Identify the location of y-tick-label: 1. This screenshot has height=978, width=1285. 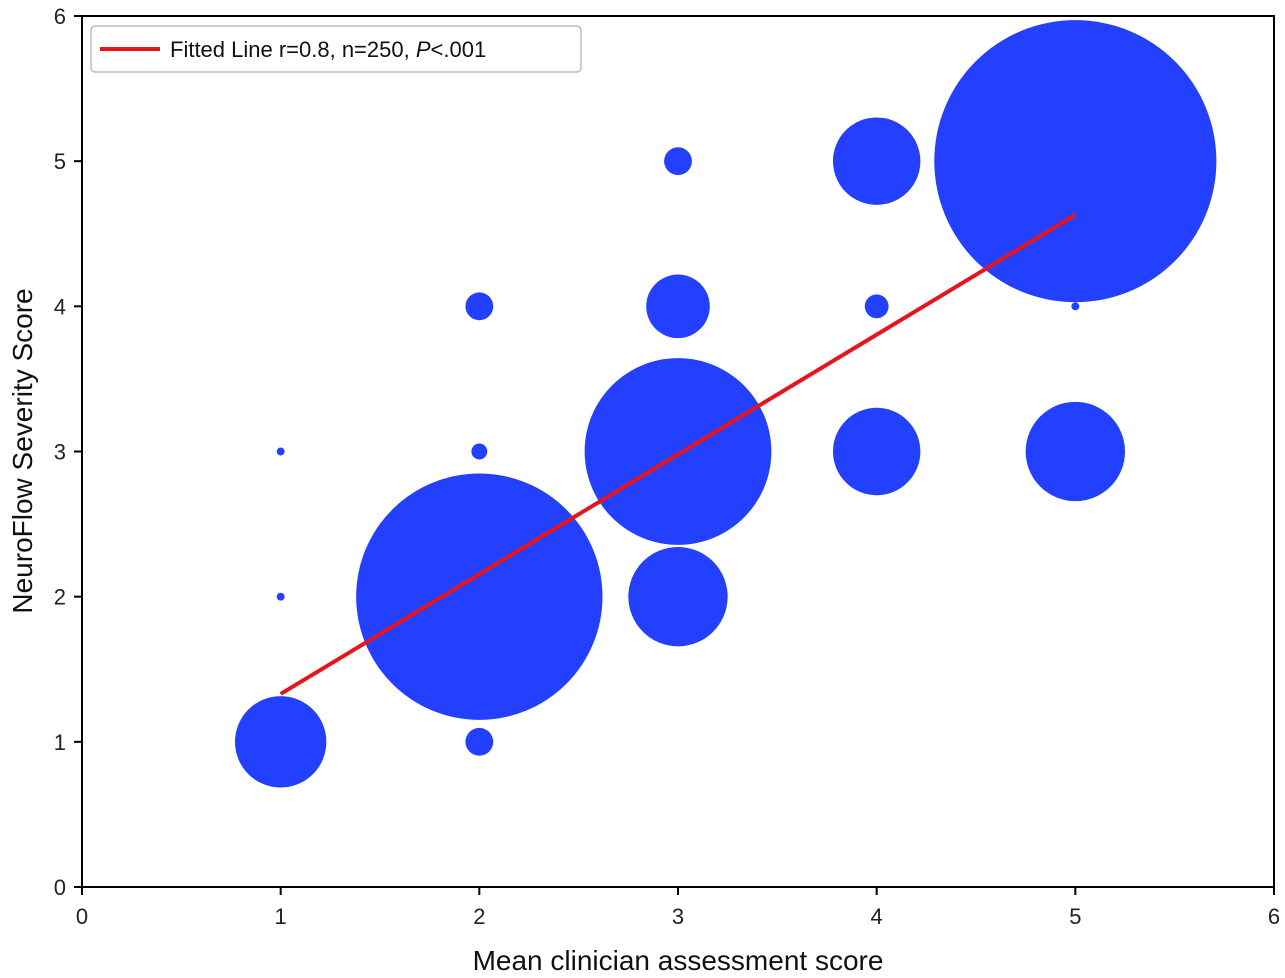
(60, 742).